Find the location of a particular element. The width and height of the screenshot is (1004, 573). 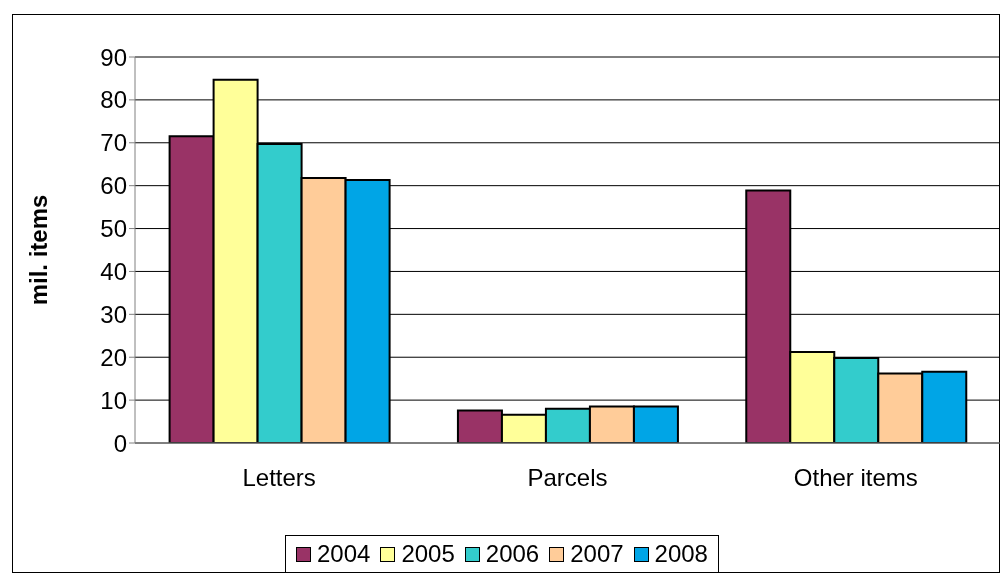

y-tick-label: 10 is located at coordinates (113, 400).